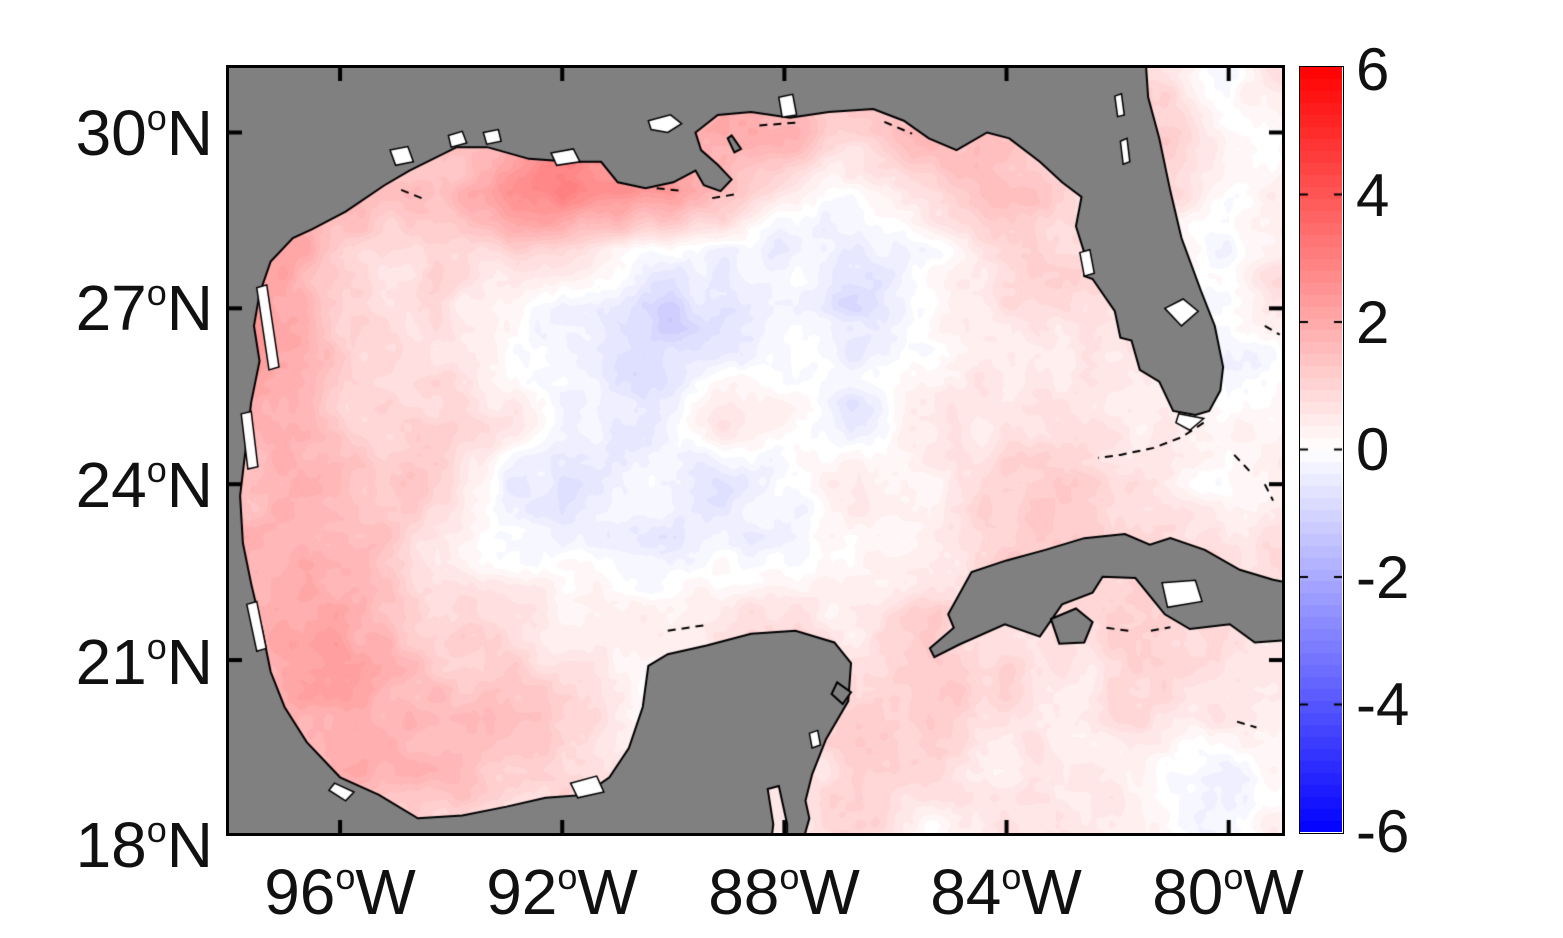 This screenshot has height=938, width=1563. Describe the element at coordinates (144, 485) in the screenshot. I see `y-tick-label-24n: 24oN` at that location.